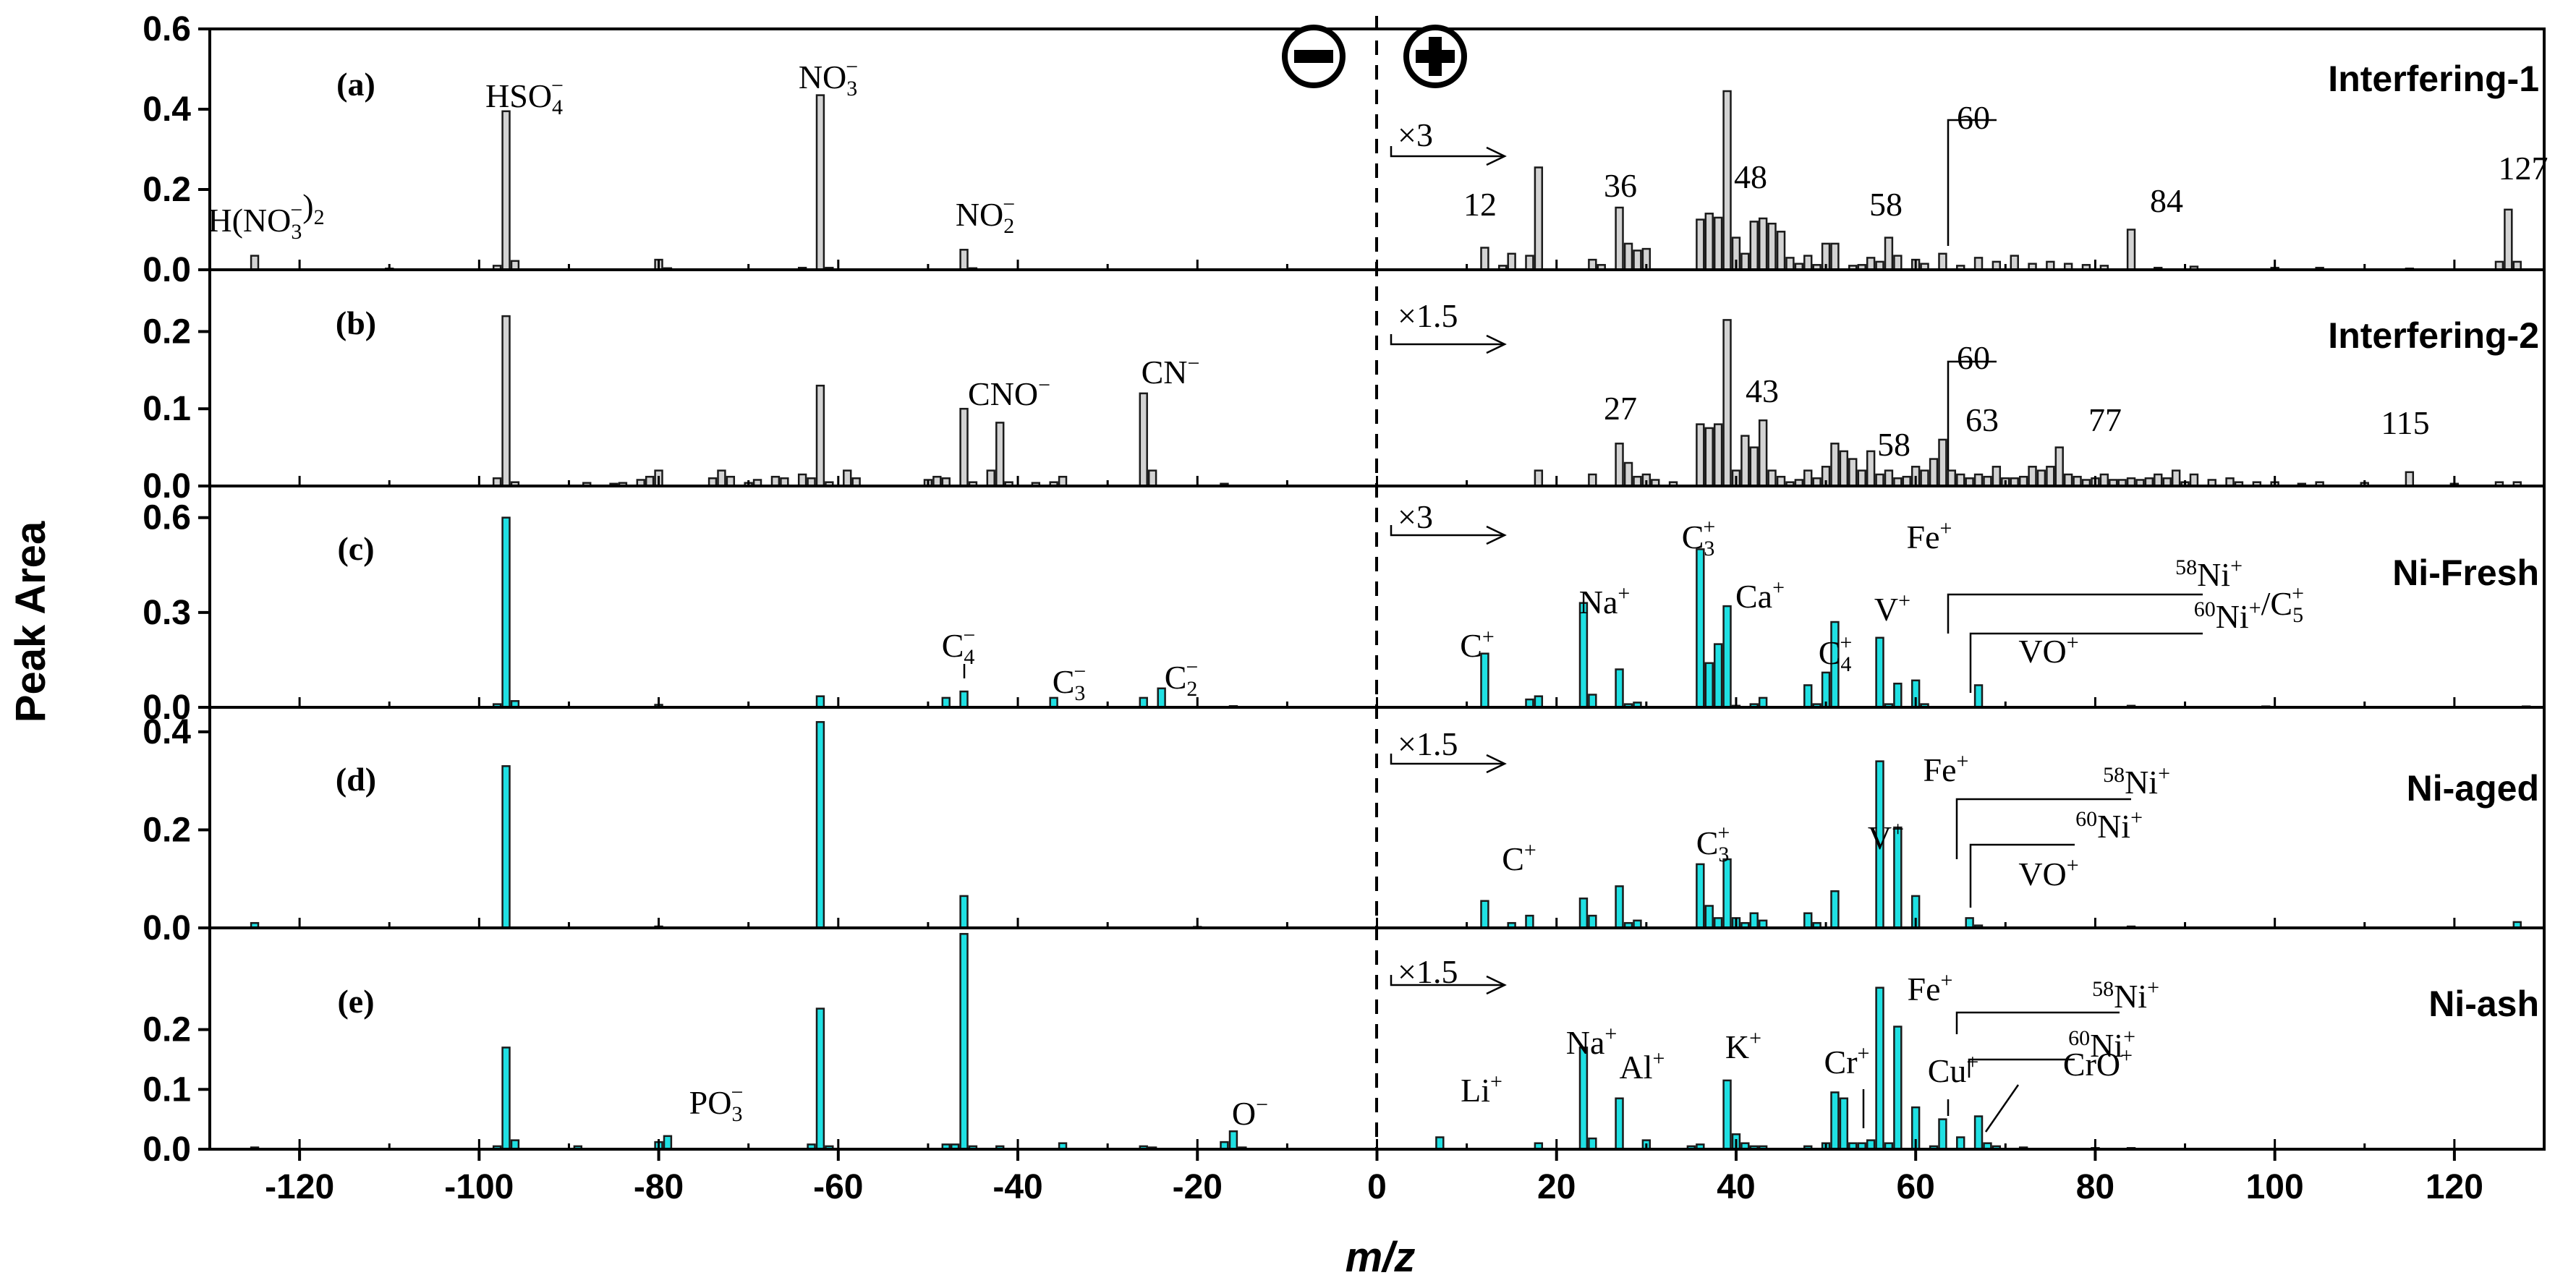  Describe the element at coordinates (356, 322) in the screenshot. I see `panel-label: (b)` at that location.